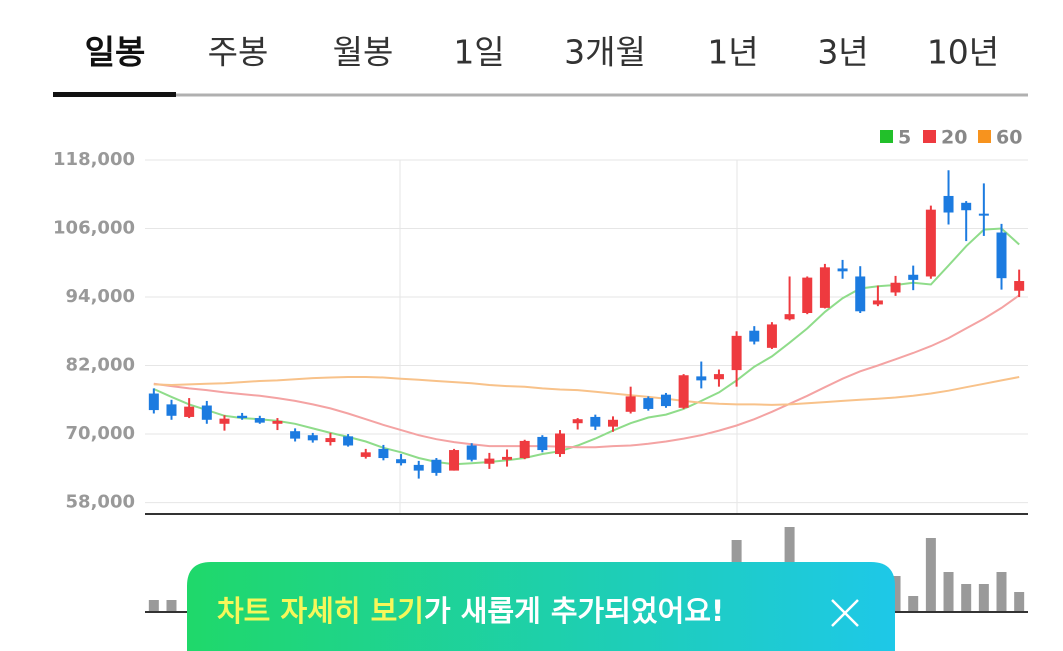 The image size is (1063, 651). I want to click on tab: 10년, so click(963, 52).